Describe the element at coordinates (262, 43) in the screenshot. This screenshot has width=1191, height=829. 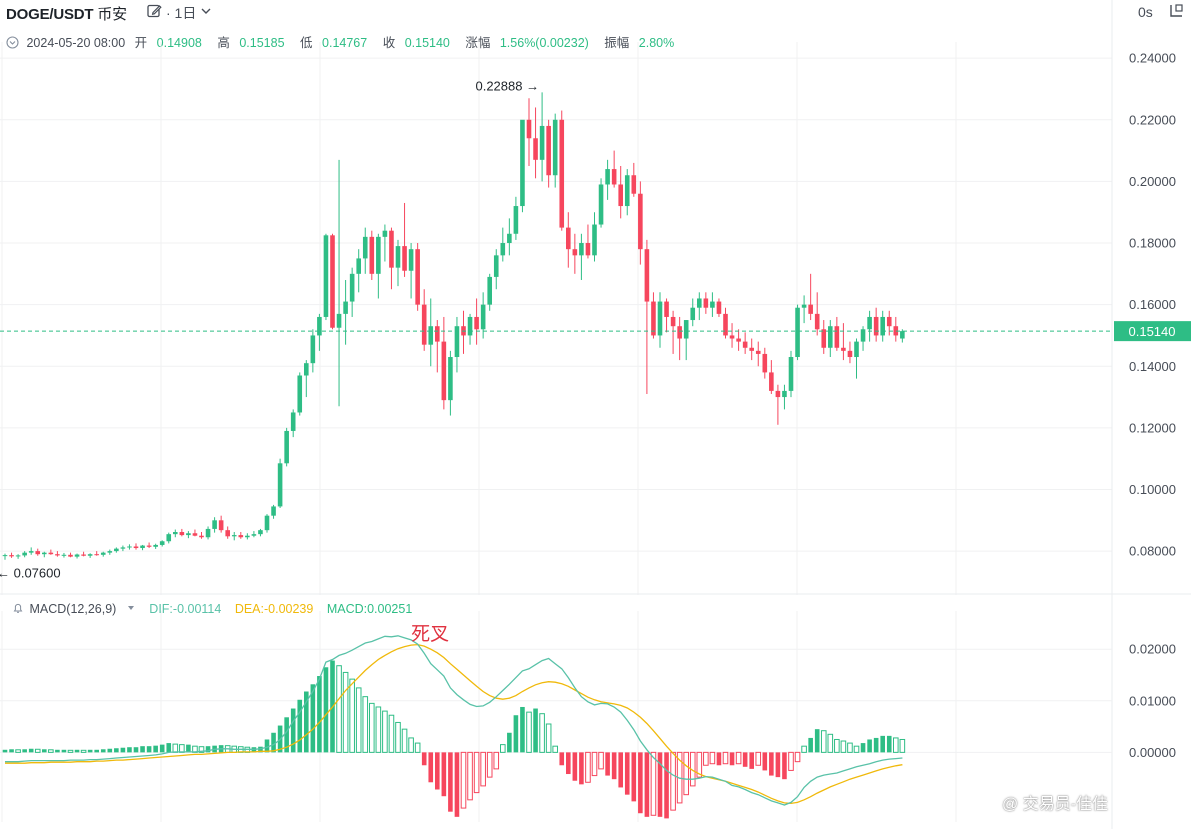
I see `high-value: 0.15185` at that location.